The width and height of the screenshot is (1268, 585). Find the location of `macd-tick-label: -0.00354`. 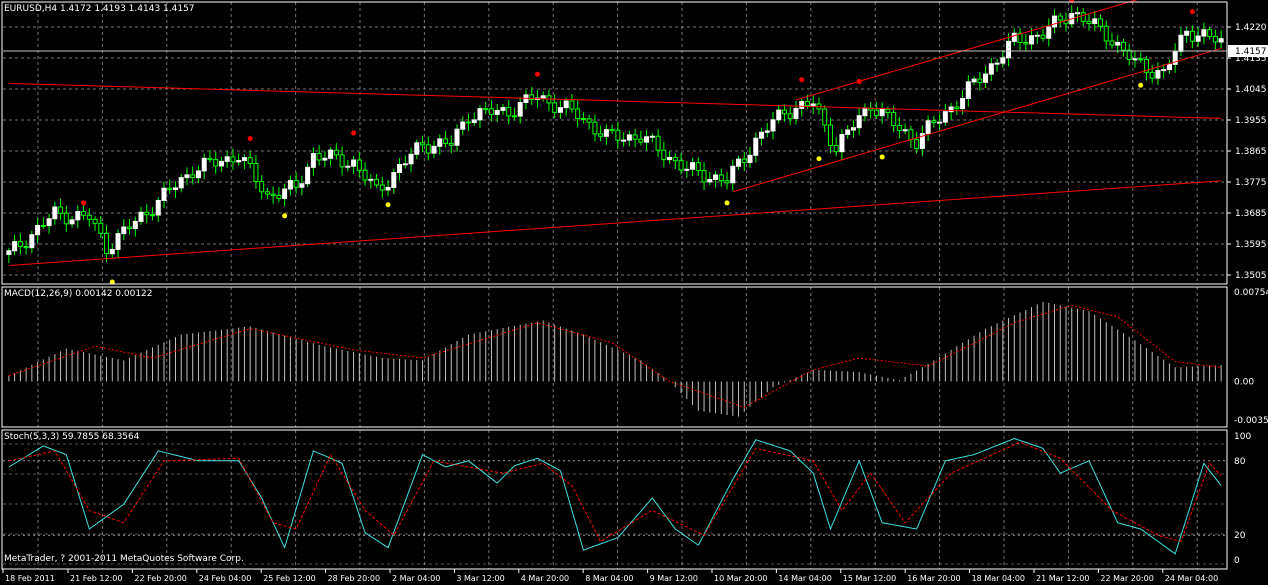

macd-tick-label: -0.00354 is located at coordinates (1251, 421).